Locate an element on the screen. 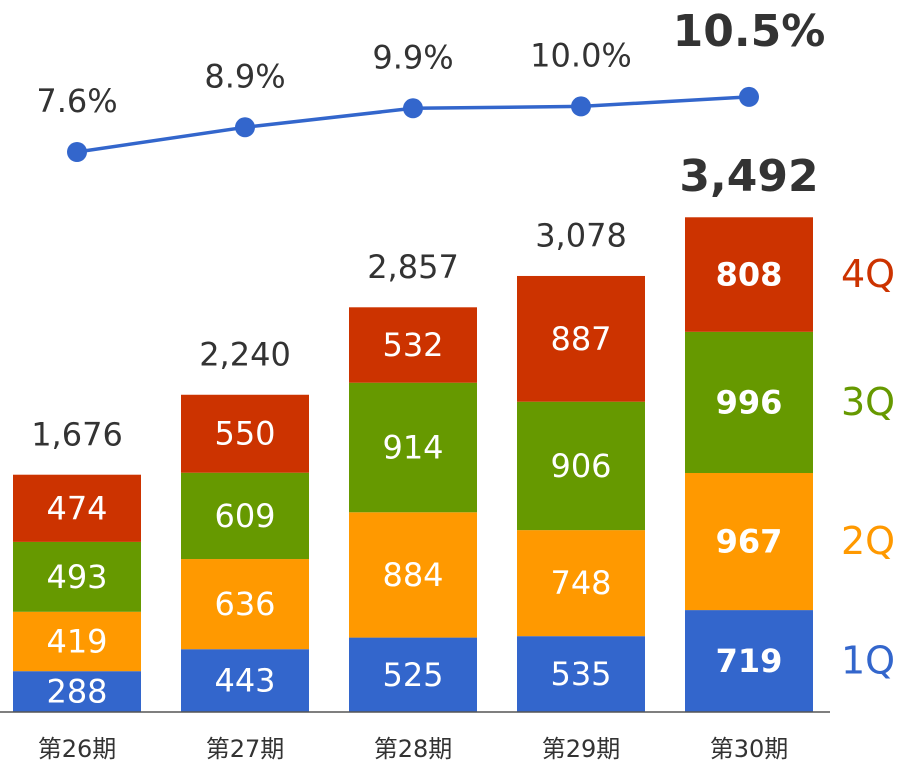 The image size is (916, 772). segment-label: 748 is located at coordinates (580, 583).